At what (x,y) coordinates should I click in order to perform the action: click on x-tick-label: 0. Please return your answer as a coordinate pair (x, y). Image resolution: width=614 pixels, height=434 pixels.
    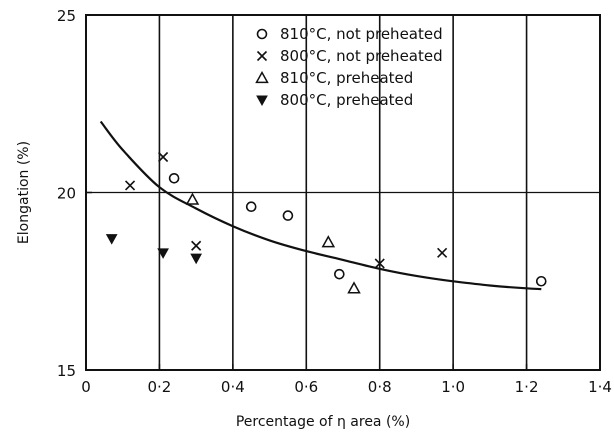
    Looking at the image, I should click on (86, 387).